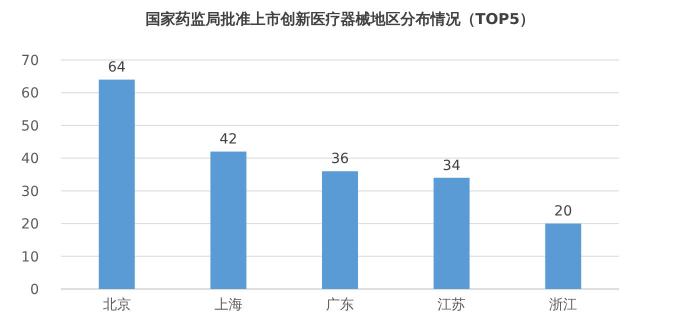  Describe the element at coordinates (30, 224) in the screenshot. I see `y-tick-label: 20` at that location.